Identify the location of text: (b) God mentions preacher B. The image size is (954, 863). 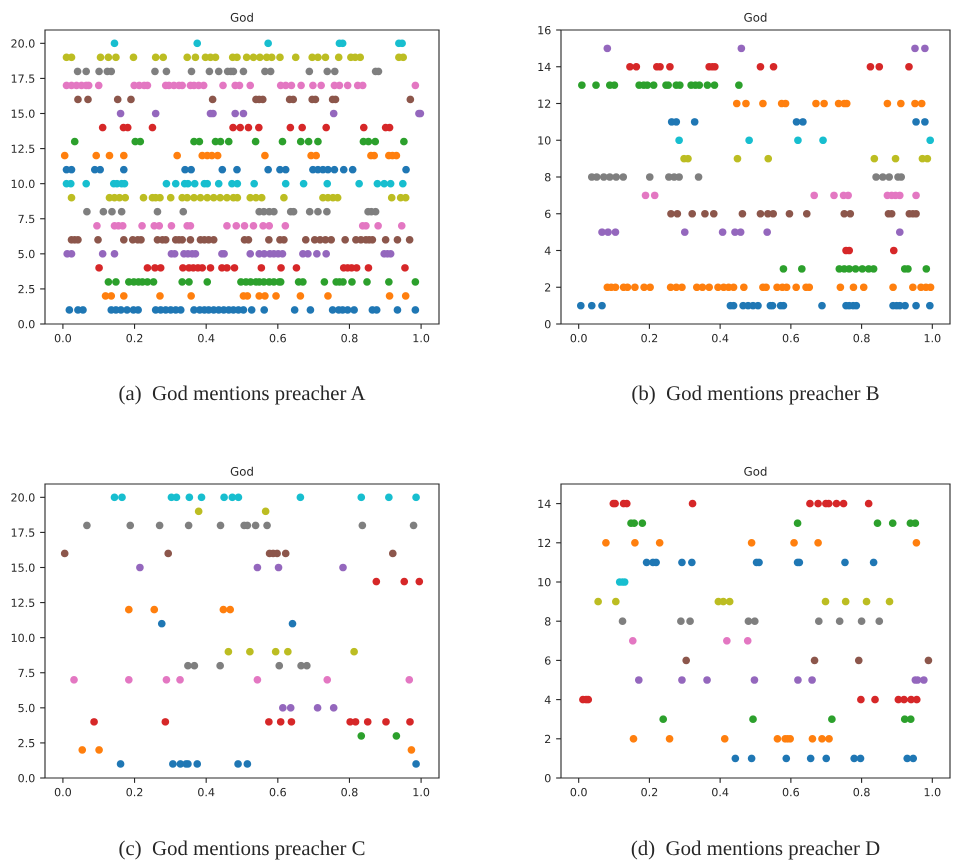
(755, 395).